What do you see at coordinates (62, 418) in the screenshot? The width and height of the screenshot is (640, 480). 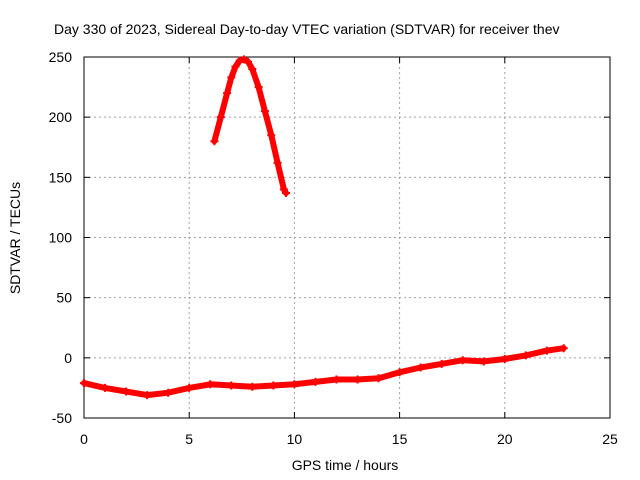 I see `y-tick-label: -50` at bounding box center [62, 418].